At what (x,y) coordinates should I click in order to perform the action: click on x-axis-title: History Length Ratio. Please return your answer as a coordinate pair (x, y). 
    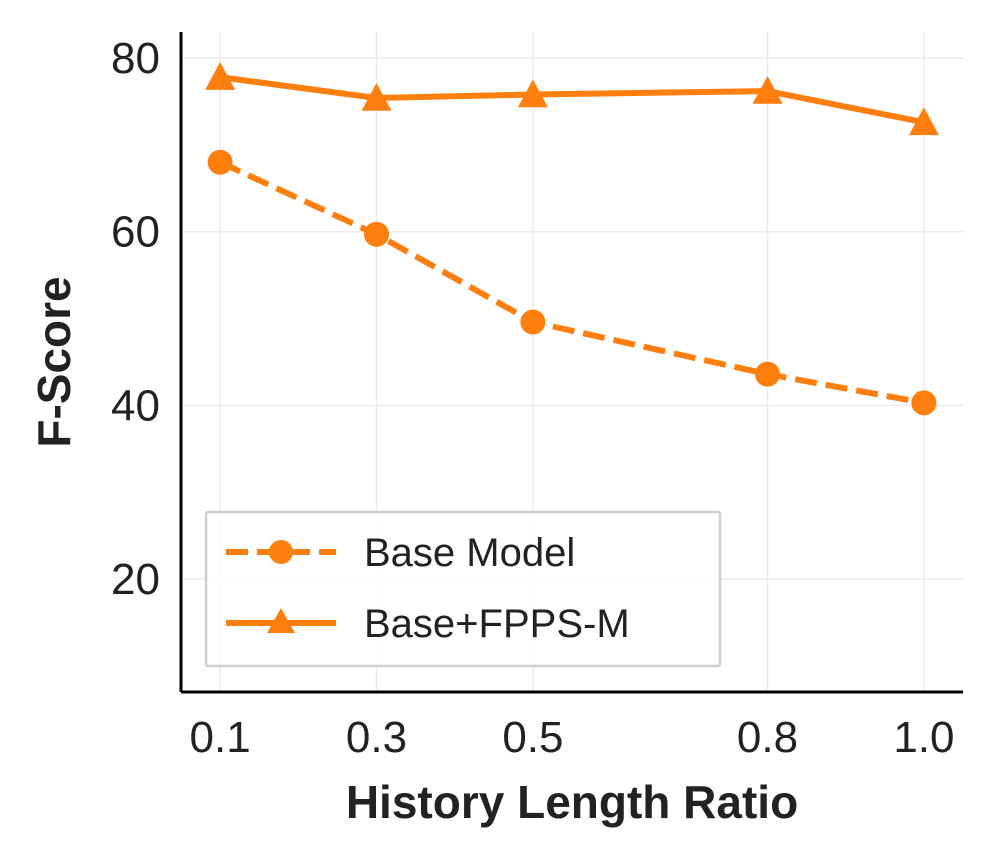
    Looking at the image, I should click on (572, 802).